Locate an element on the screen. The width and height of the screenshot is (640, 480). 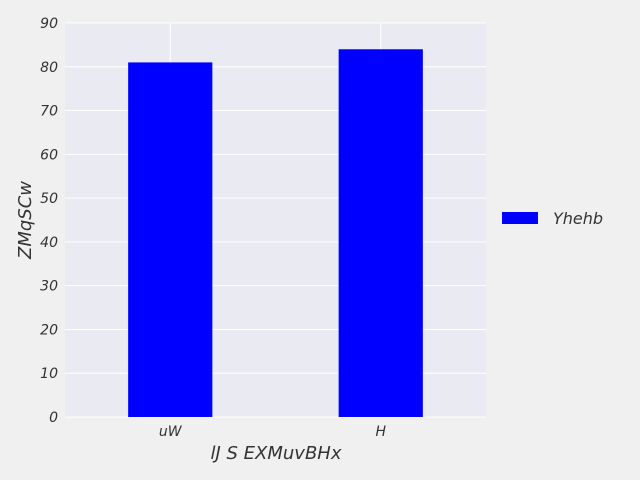
y-tick-label: 40 is located at coordinates (49, 243).